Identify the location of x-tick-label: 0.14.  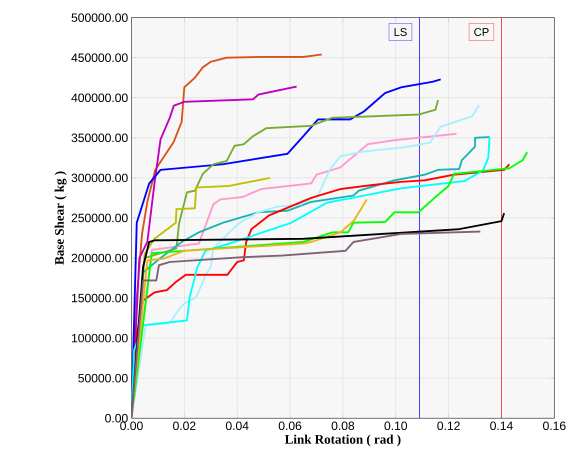
(501, 426).